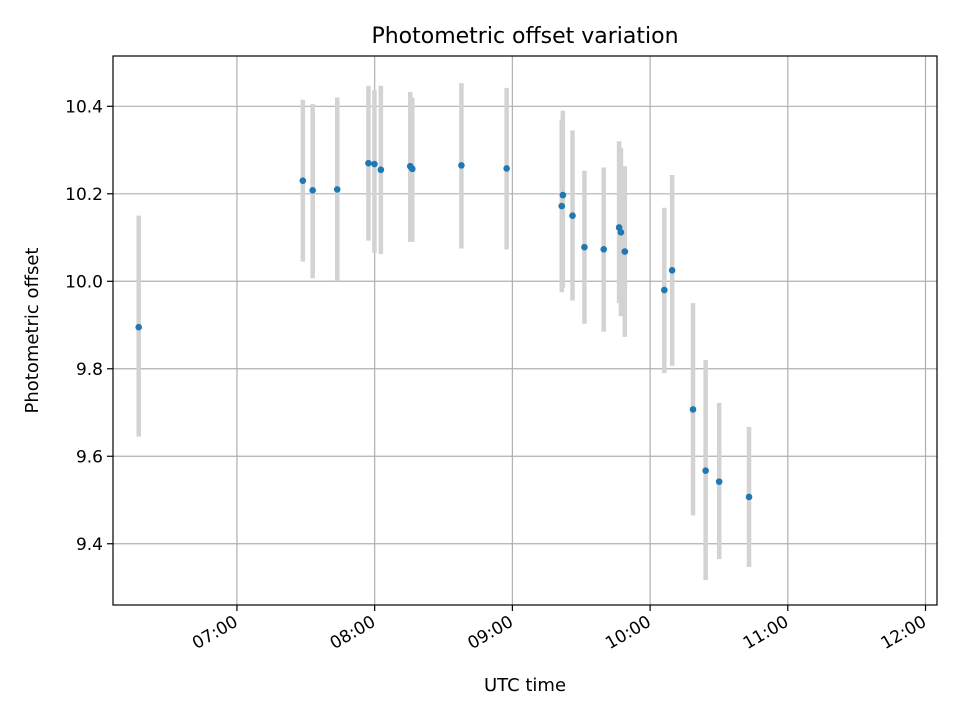 Image resolution: width=960 pixels, height=720 pixels. What do you see at coordinates (84, 107) in the screenshot?
I see `y-tick-label: 10.4` at bounding box center [84, 107].